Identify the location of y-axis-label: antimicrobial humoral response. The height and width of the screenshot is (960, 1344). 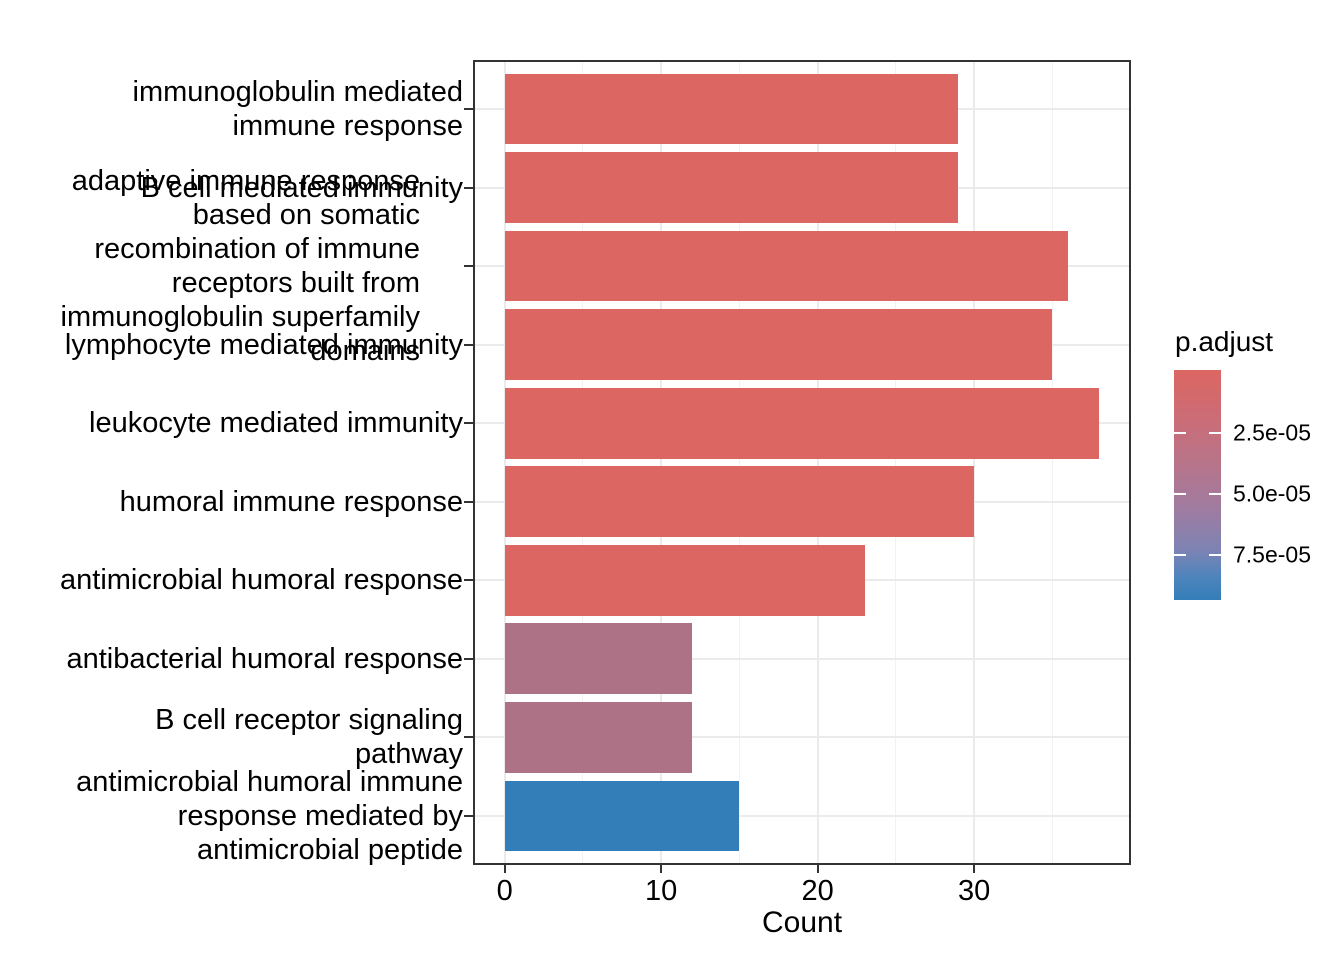
(231, 580).